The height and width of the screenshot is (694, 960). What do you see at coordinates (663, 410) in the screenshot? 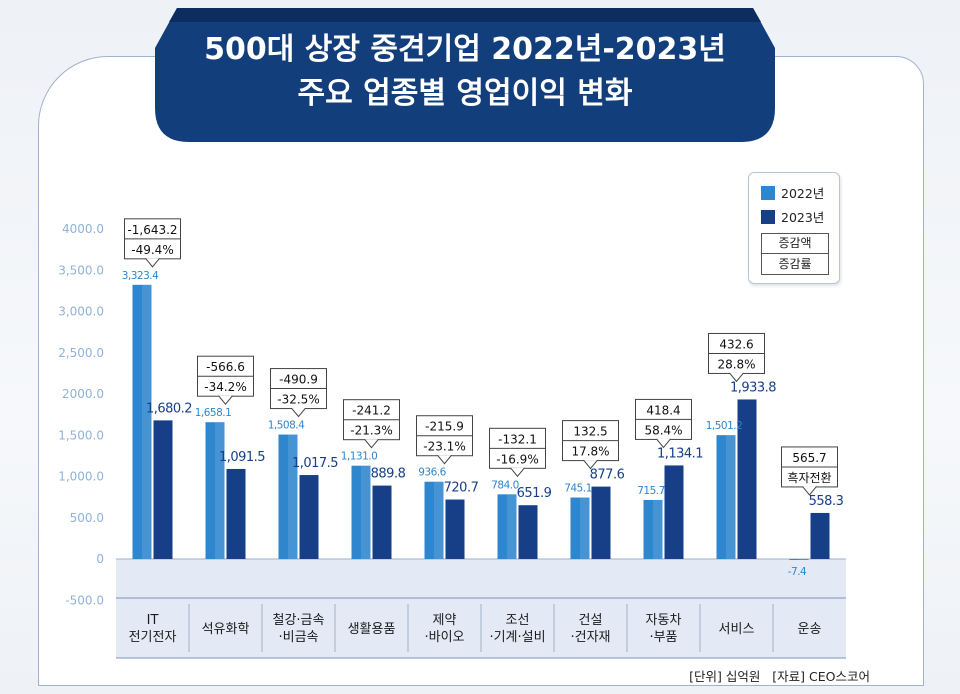
I see `change-amount-label: 418.4` at bounding box center [663, 410].